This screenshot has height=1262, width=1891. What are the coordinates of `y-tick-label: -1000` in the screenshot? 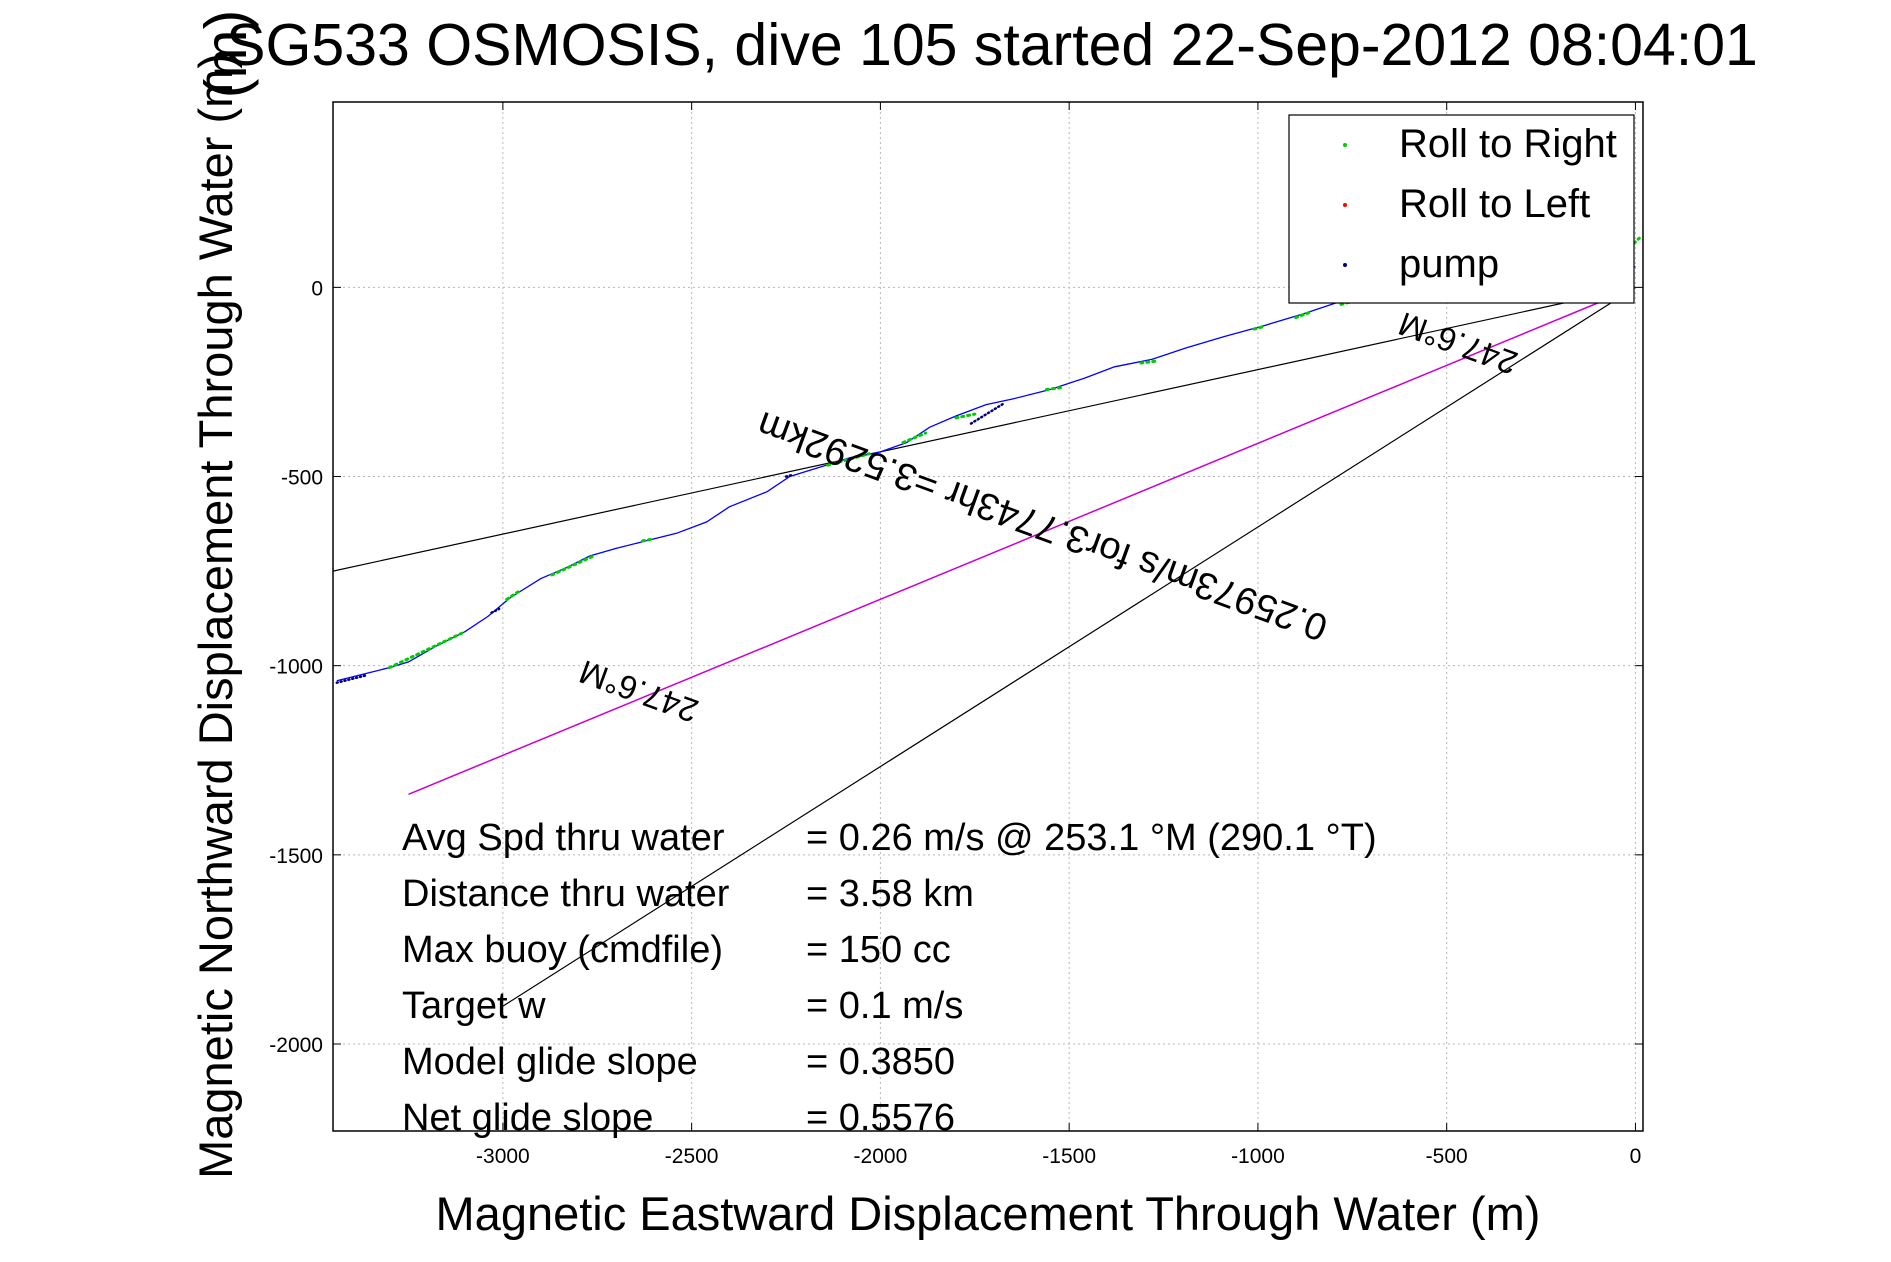 It's located at (296, 667).